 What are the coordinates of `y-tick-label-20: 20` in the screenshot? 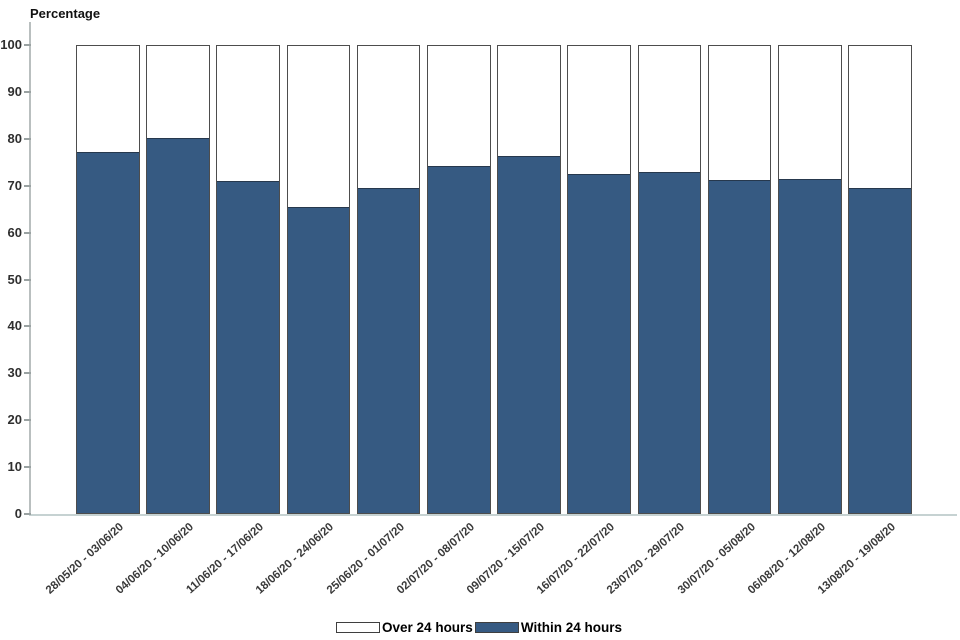 It's located at (14, 420).